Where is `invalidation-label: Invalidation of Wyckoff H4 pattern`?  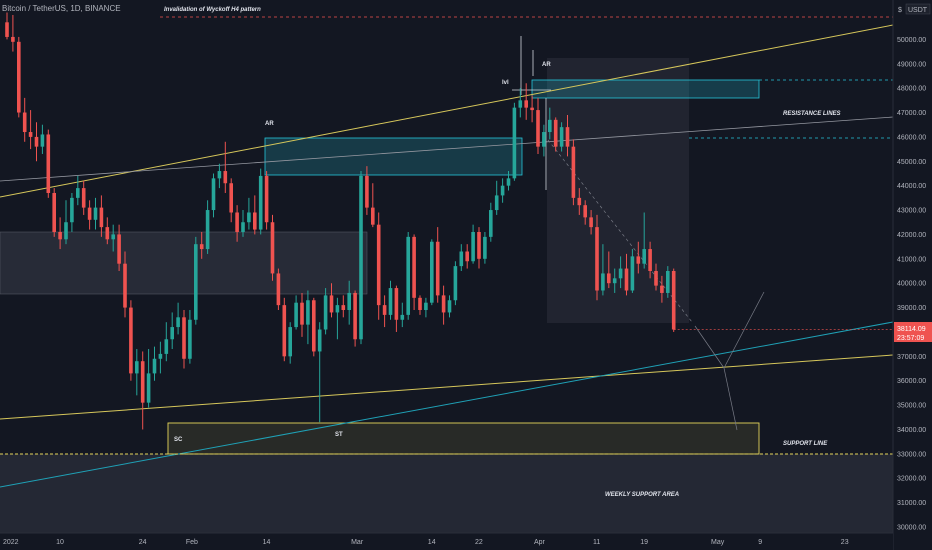
invalidation-label: Invalidation of Wyckoff H4 pattern is located at coordinates (212, 10).